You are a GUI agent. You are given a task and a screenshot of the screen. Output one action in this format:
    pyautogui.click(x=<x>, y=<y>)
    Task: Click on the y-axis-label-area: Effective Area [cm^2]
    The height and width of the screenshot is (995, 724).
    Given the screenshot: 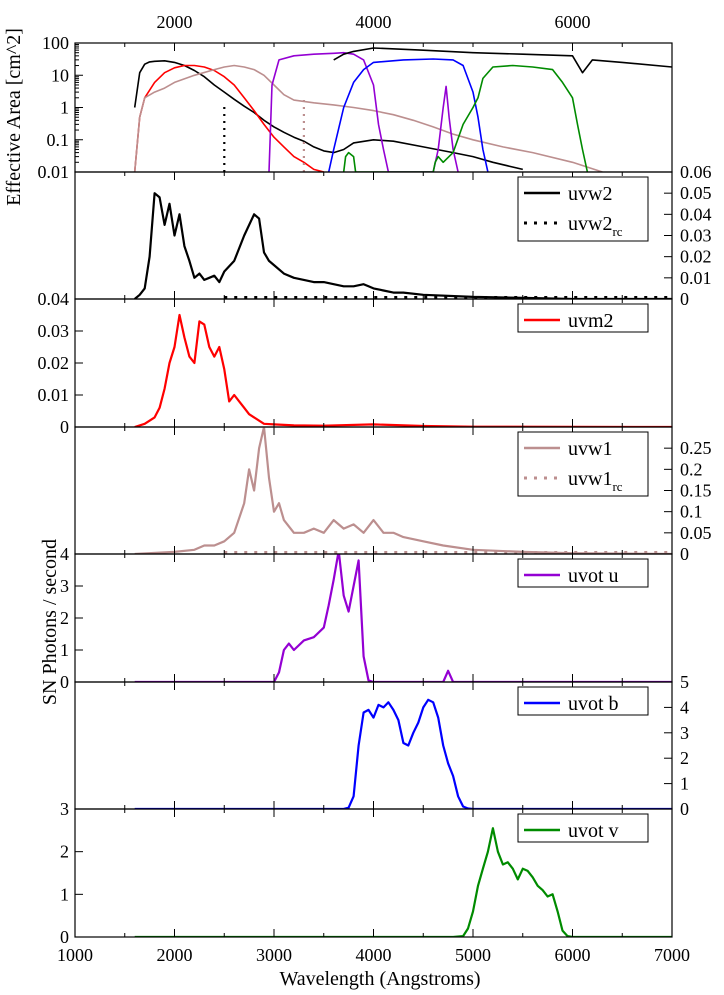 What is the action you would take?
    pyautogui.click(x=14, y=117)
    